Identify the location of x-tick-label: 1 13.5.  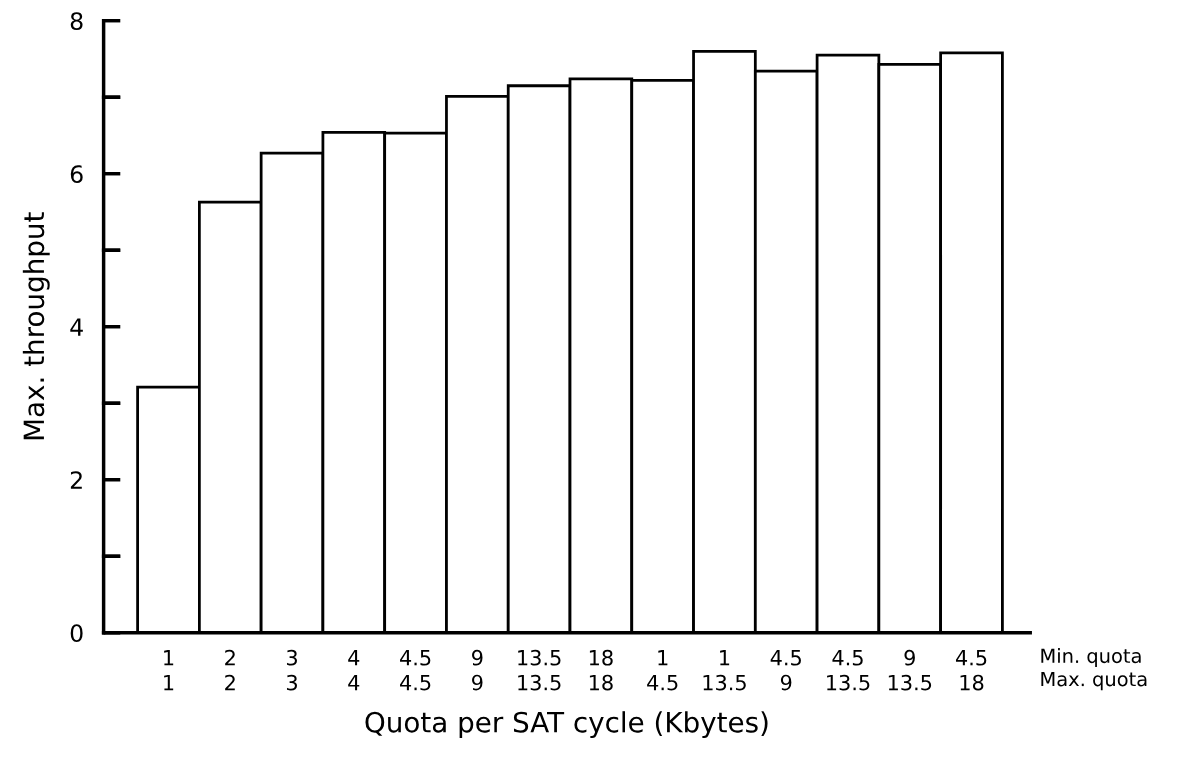
(724, 670).